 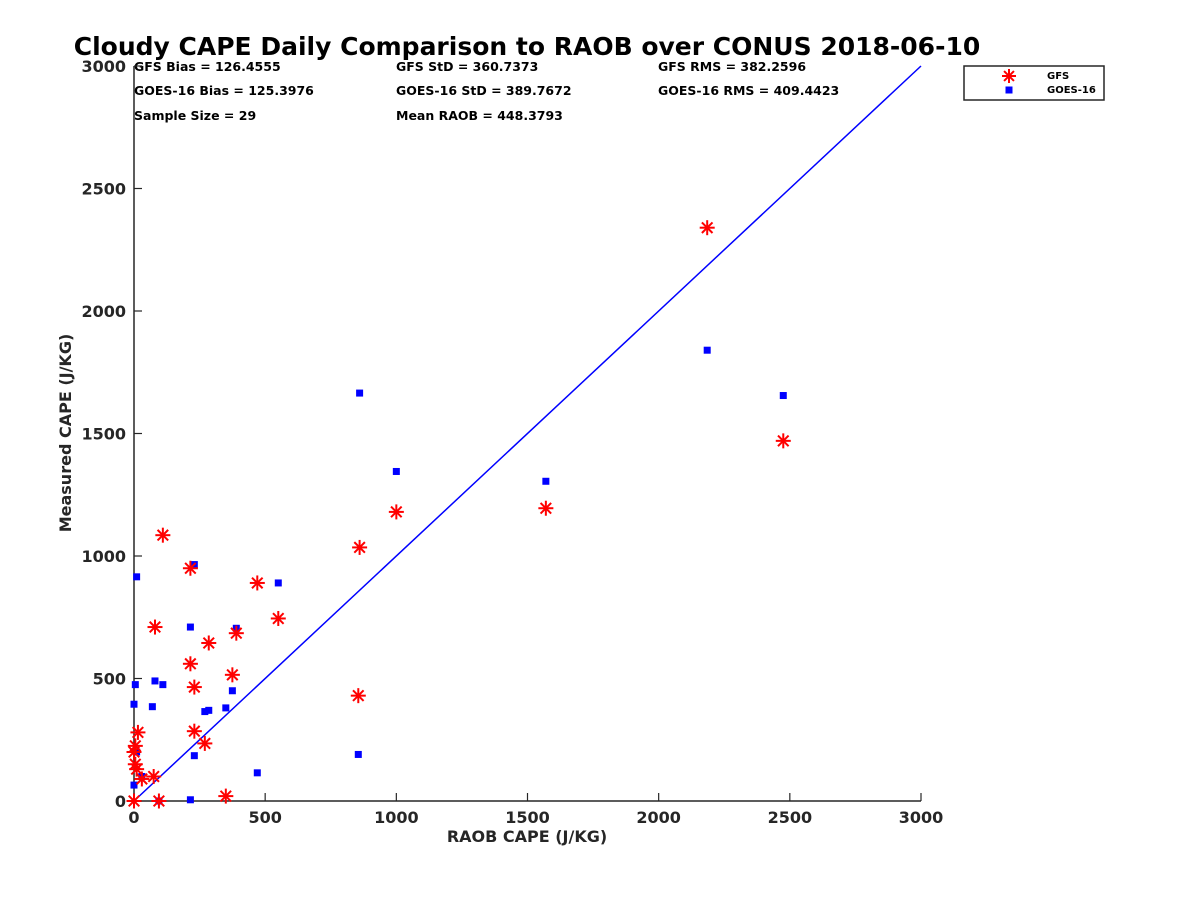 What do you see at coordinates (133, 817) in the screenshot?
I see `x-tick-label: 0` at bounding box center [133, 817].